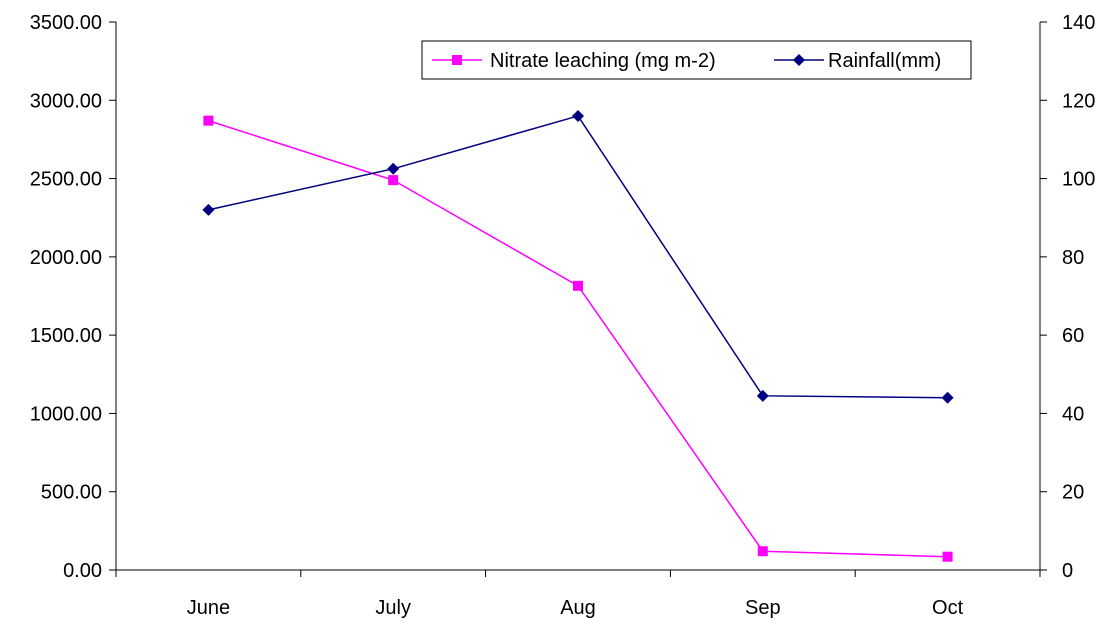 The height and width of the screenshot is (628, 1107). I want to click on legend-marker-nitrate, so click(457, 60).